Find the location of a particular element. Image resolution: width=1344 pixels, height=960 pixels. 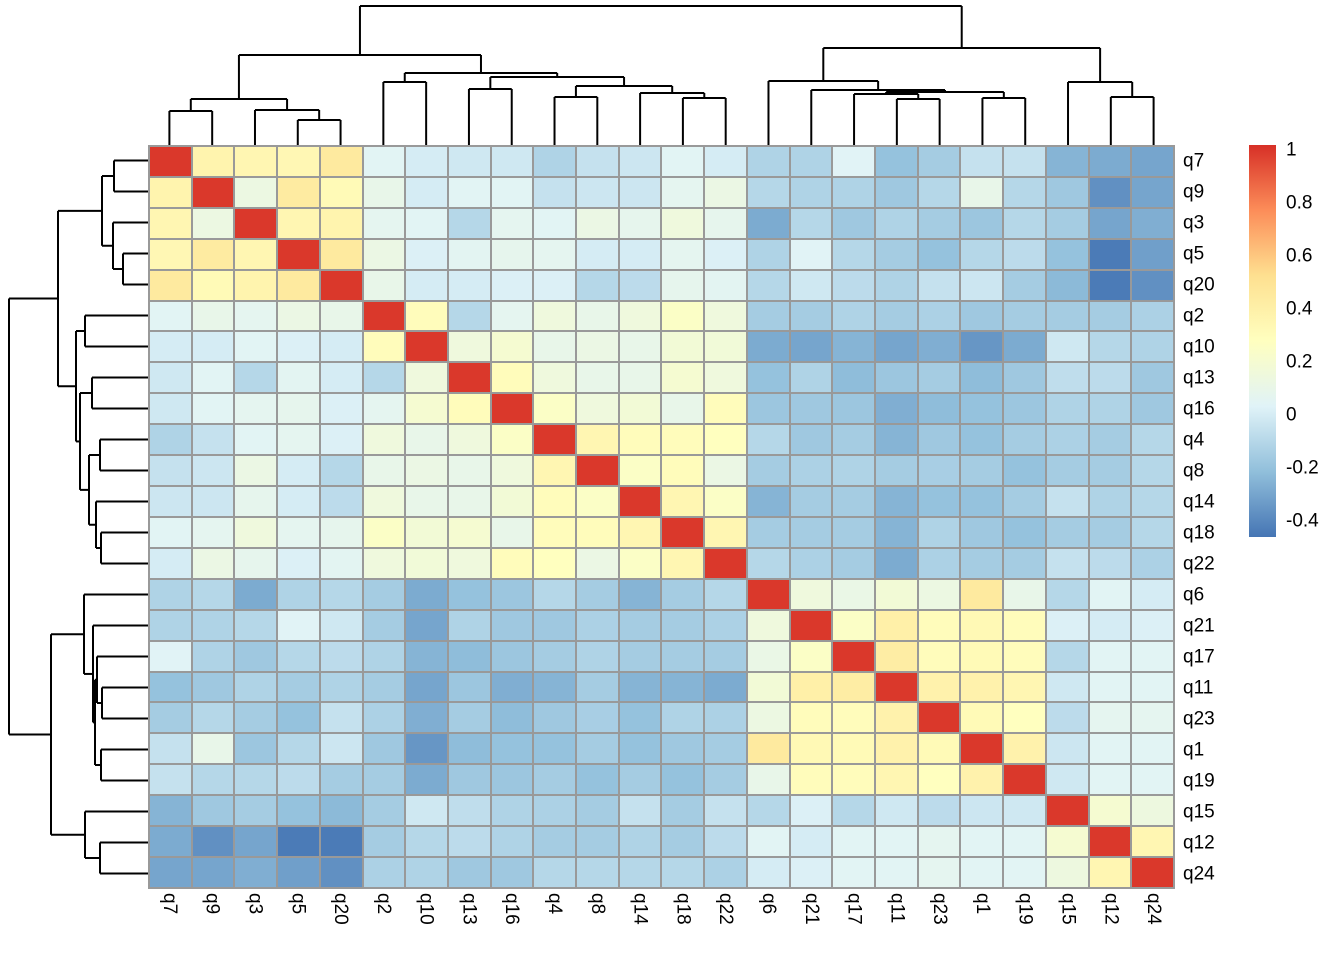

col-label: q1 is located at coordinates (982, 904).